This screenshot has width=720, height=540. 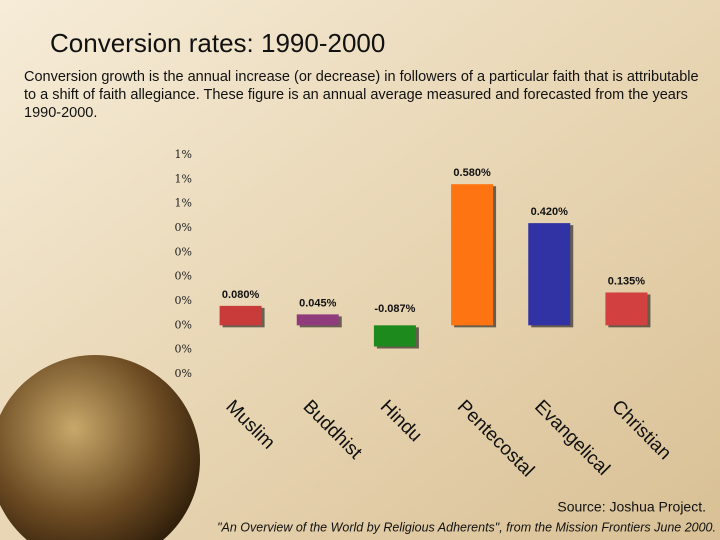 I want to click on value-label: 0.135%, so click(x=627, y=281).